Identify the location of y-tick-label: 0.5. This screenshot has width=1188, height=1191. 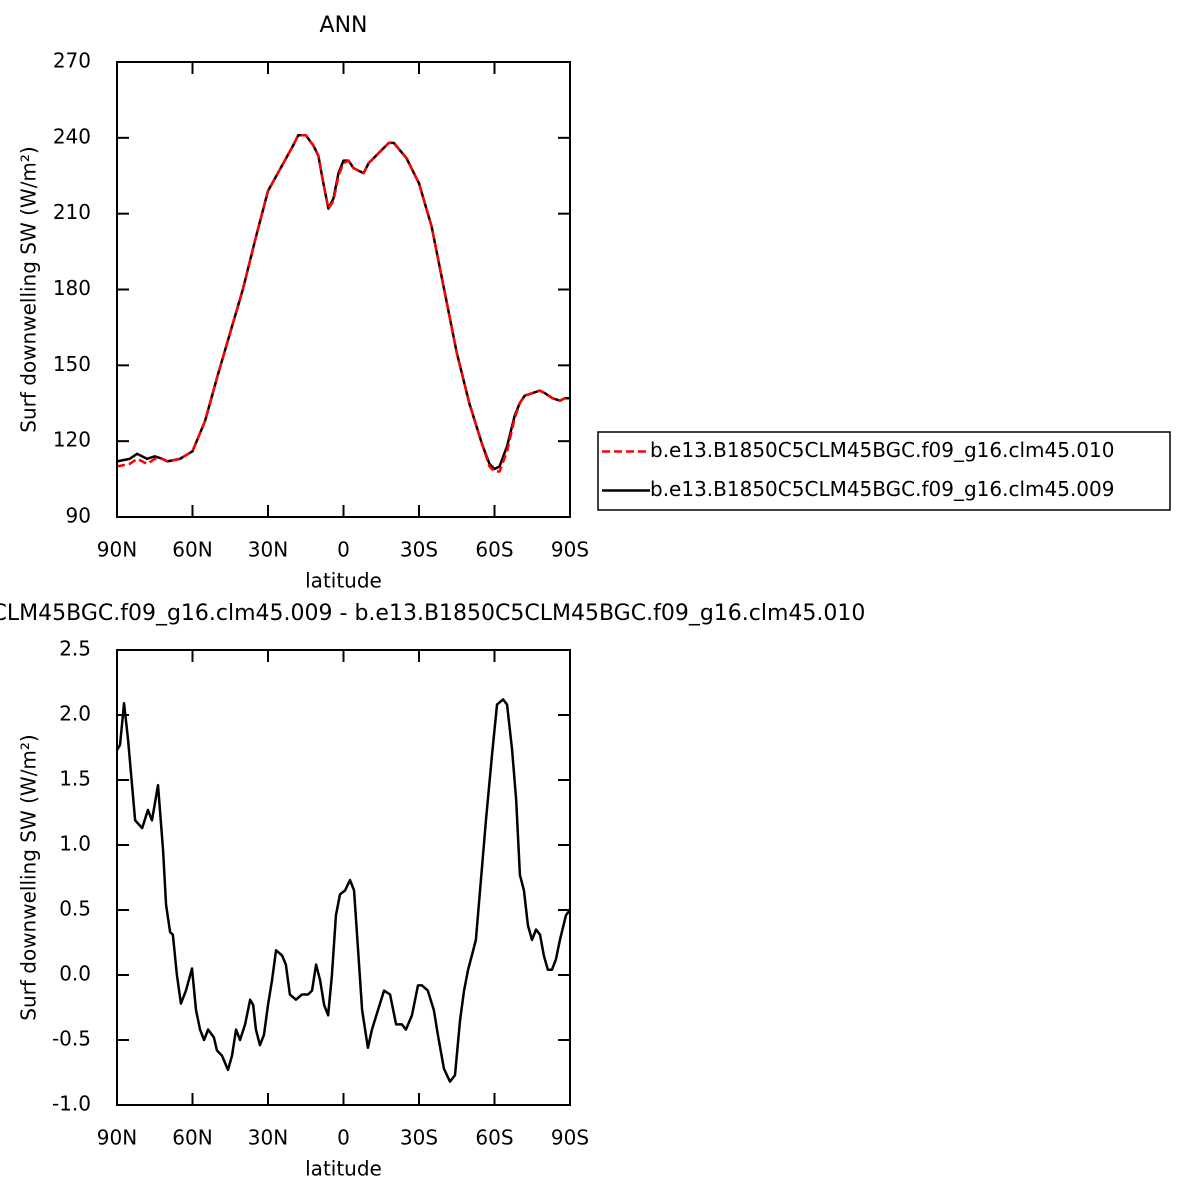
(75, 909).